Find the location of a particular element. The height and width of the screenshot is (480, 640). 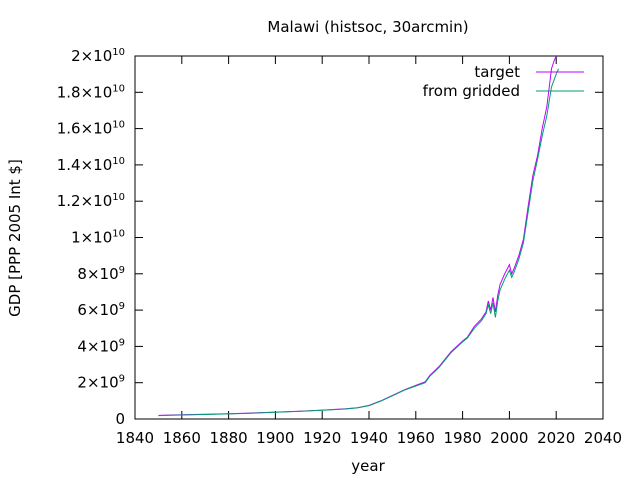

y-tick-label: 6×109 is located at coordinates (101, 310).